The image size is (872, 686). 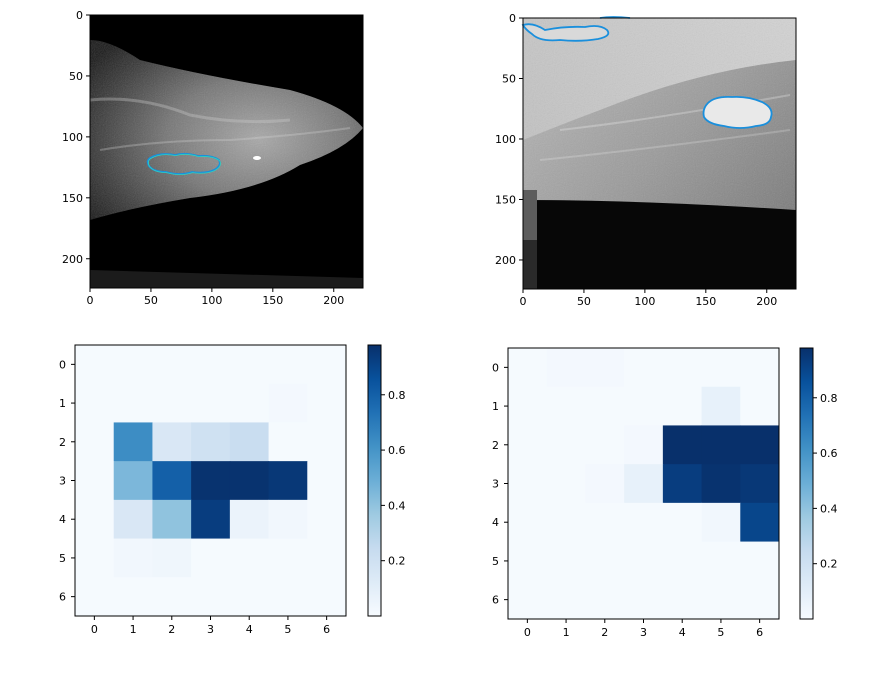 I want to click on colorbar-tick-label: 0.6, so click(x=829, y=453).